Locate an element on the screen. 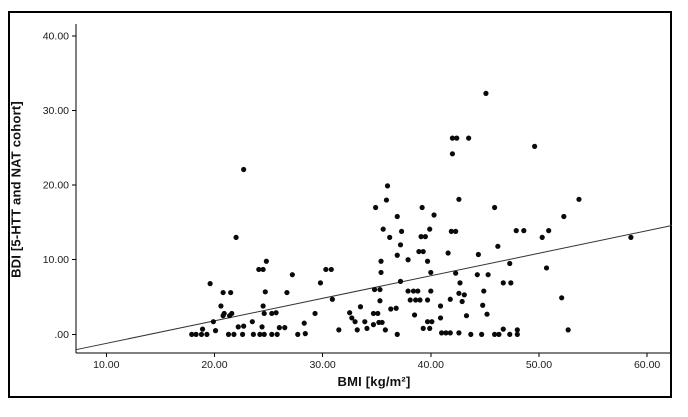  y-axis-title: BDI [5-HTT and NAT cohort] is located at coordinates (16, 189).